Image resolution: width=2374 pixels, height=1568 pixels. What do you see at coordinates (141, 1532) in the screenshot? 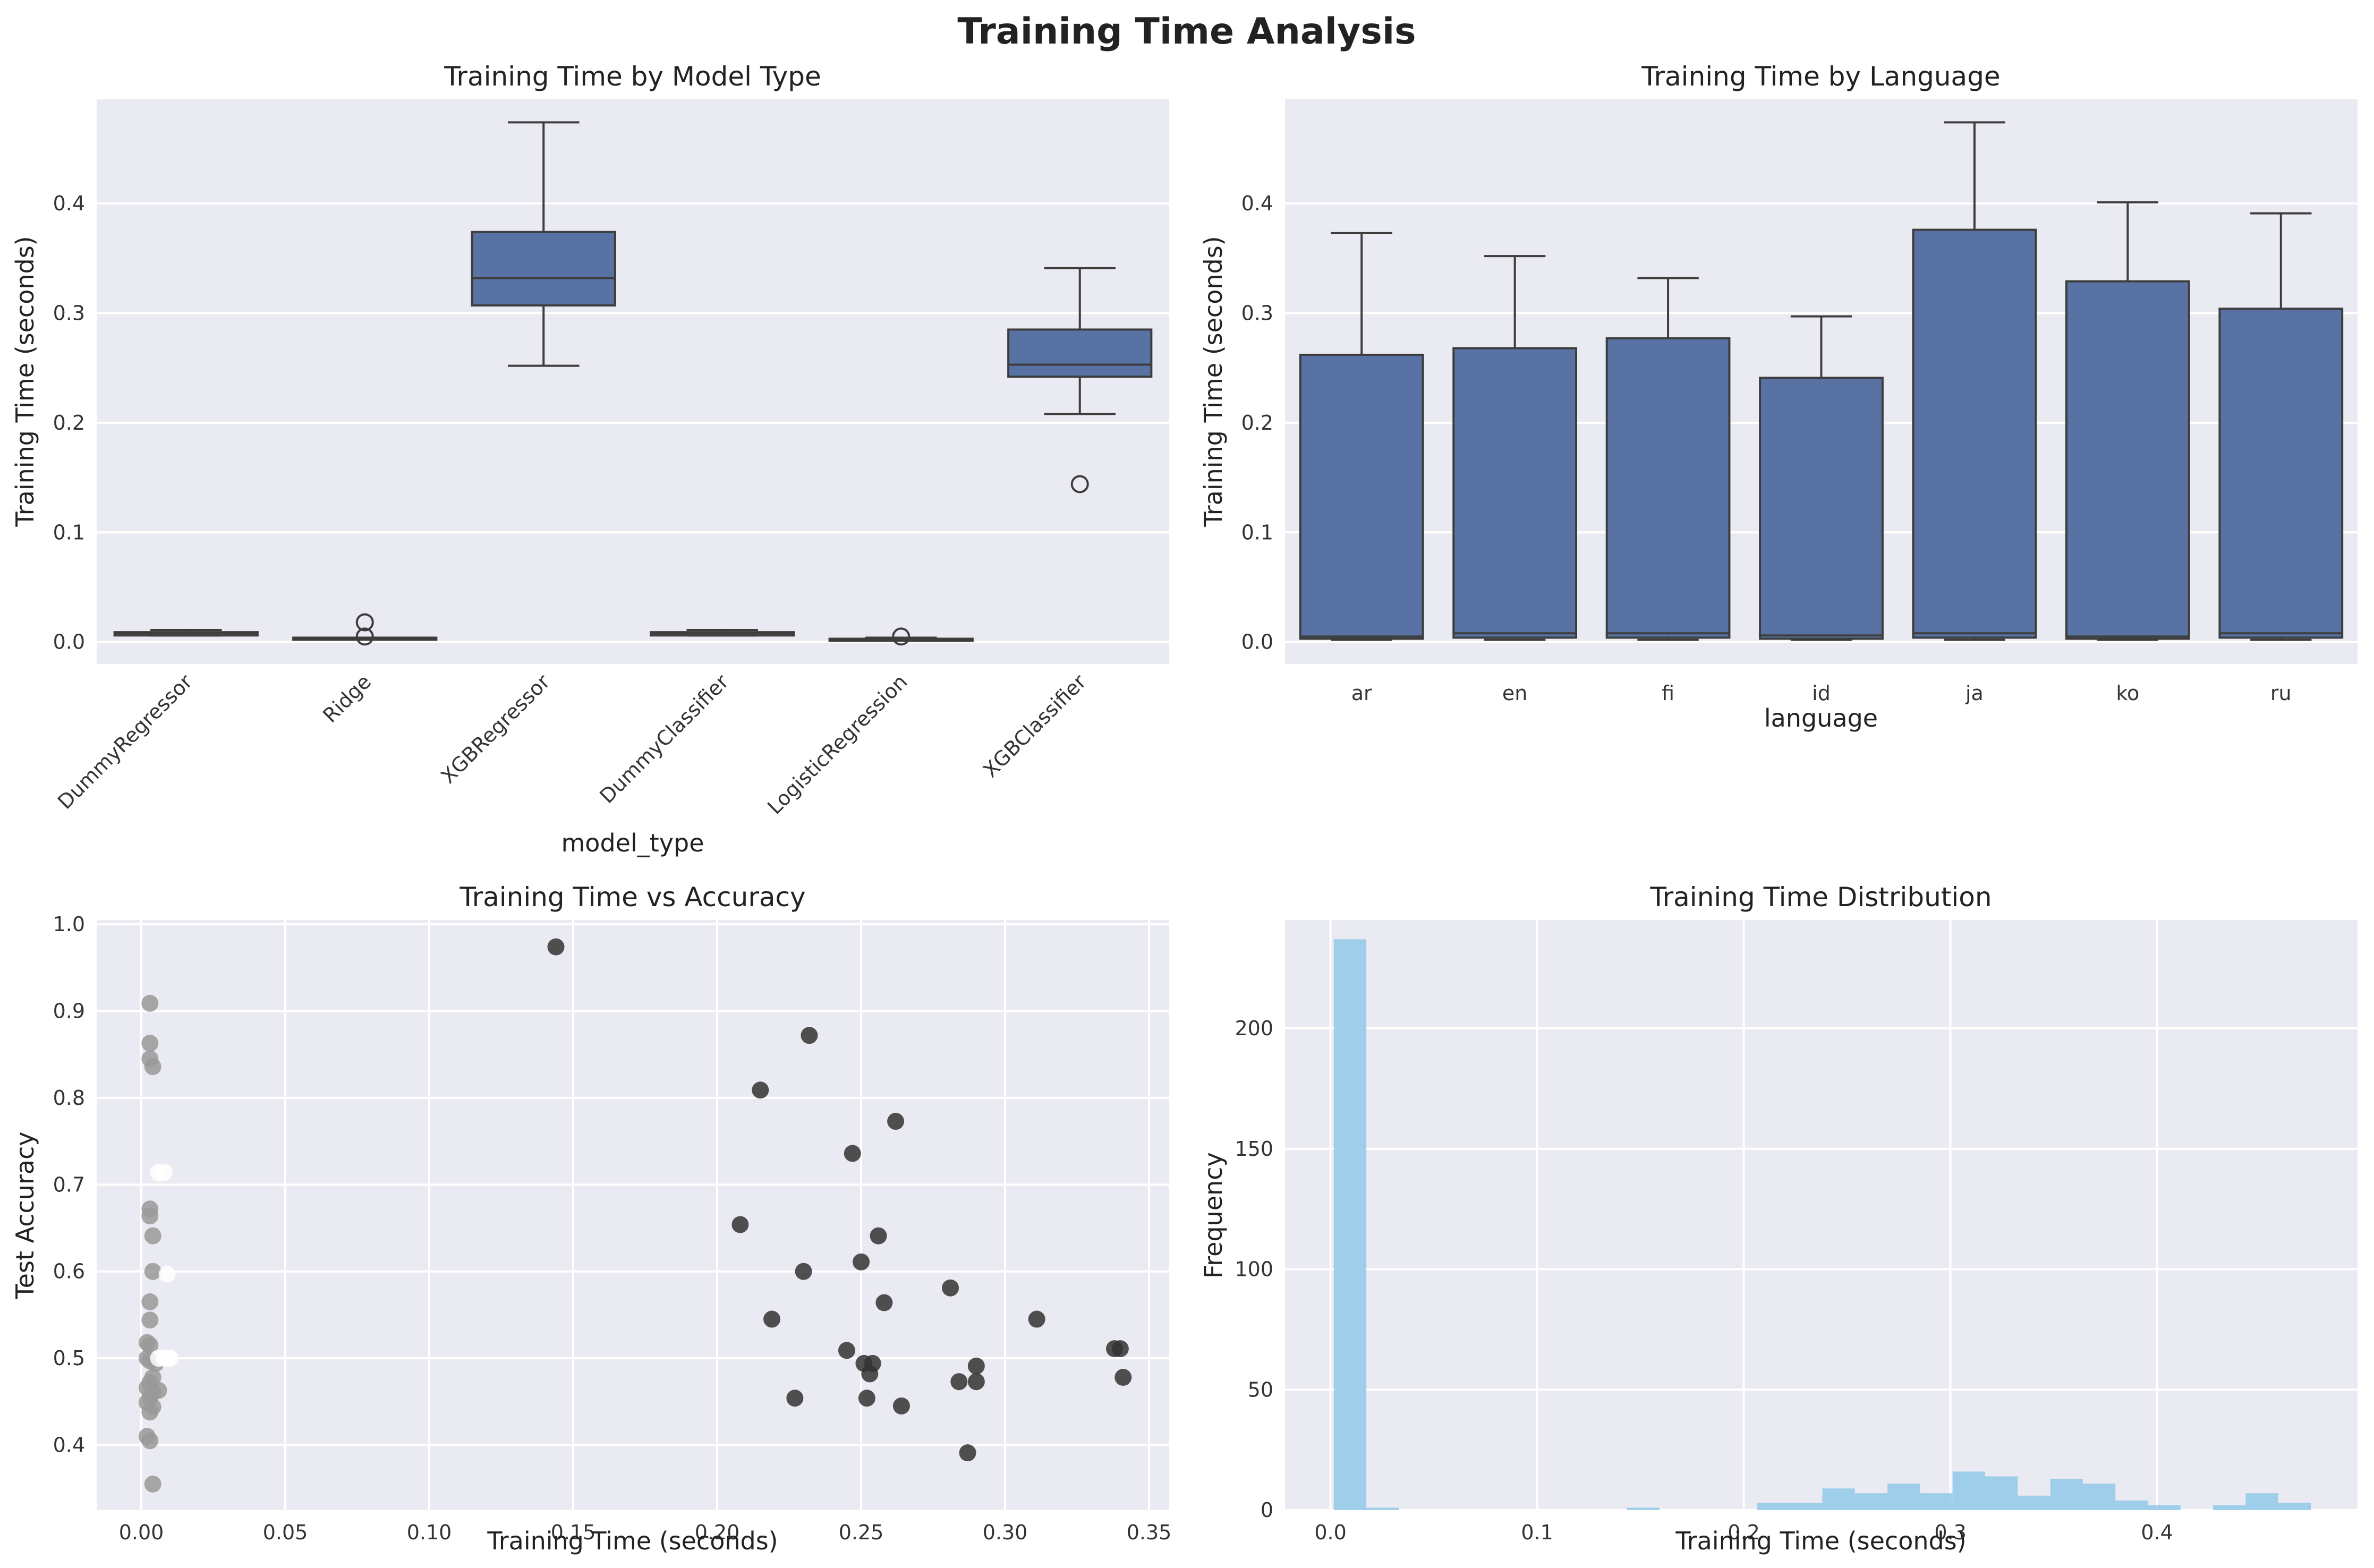
I see `x-tick-label: 0.00` at bounding box center [141, 1532].